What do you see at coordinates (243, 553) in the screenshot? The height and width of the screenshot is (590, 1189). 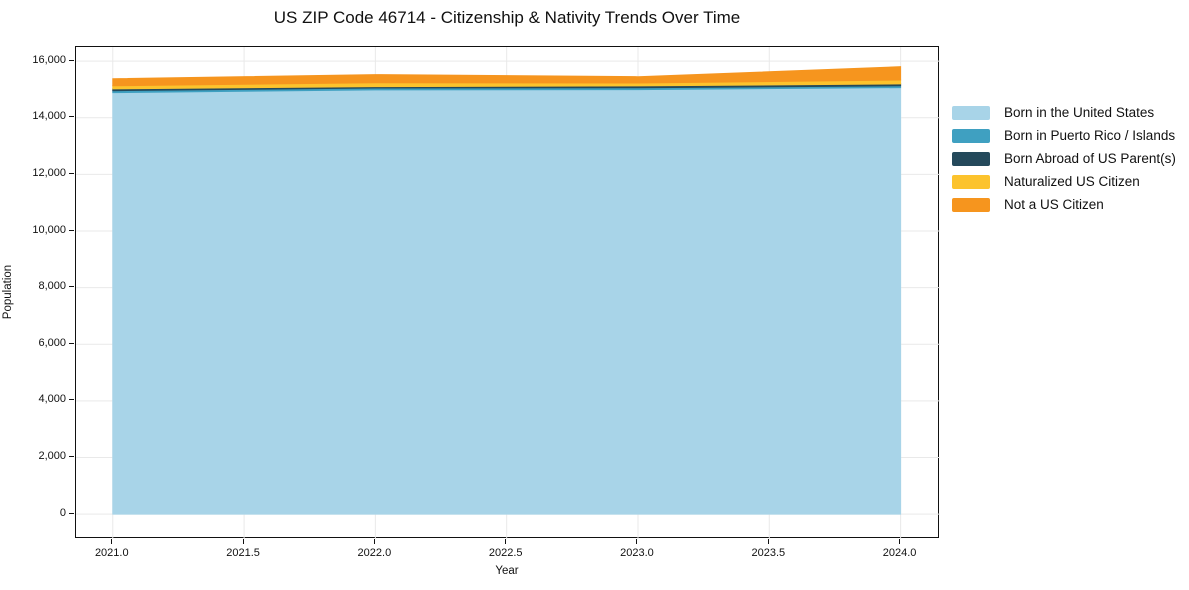 I see `x-tick-label: 2021.5` at bounding box center [243, 553].